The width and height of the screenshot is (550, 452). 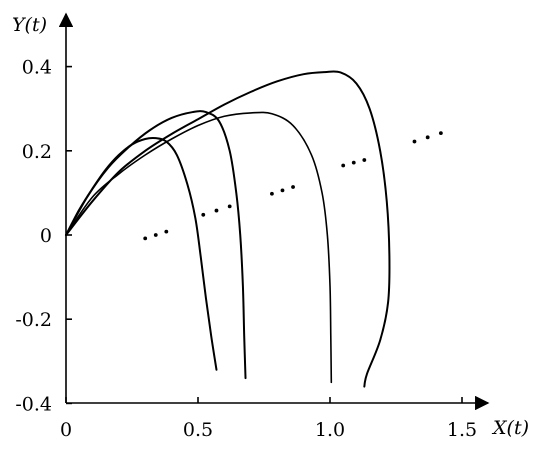 What do you see at coordinates (33, 404) in the screenshot?
I see `y-tick-label-4: -0.4` at bounding box center [33, 404].